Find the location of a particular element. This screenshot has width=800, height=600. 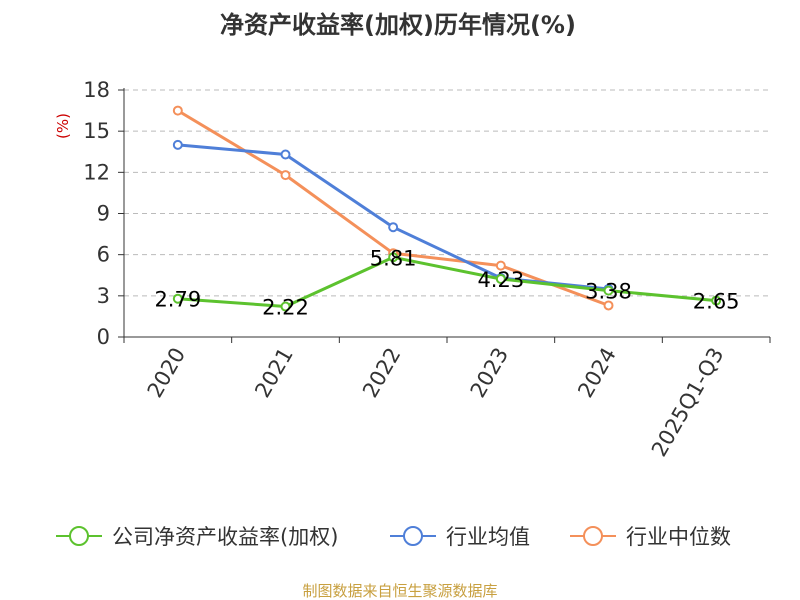

data-label: 2.65 is located at coordinates (716, 302).